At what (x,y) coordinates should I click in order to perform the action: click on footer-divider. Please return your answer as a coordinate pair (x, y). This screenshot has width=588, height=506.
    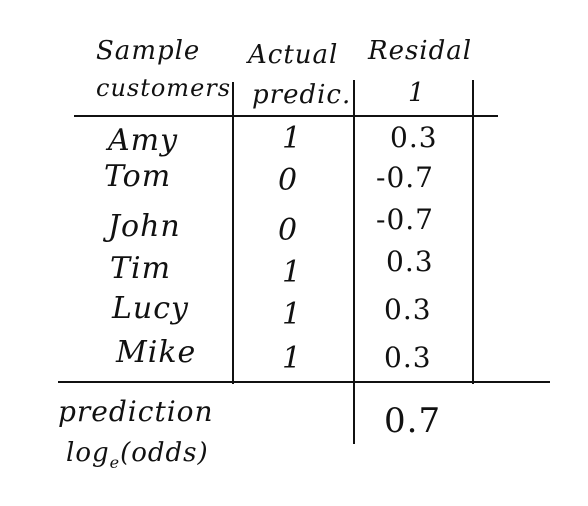
    Looking at the image, I should click on (304, 382).